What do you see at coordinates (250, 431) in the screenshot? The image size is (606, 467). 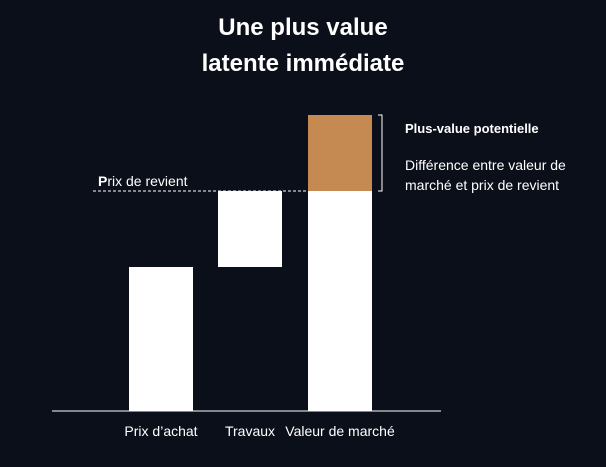 I see `tick-label-2: Travaux` at bounding box center [250, 431].